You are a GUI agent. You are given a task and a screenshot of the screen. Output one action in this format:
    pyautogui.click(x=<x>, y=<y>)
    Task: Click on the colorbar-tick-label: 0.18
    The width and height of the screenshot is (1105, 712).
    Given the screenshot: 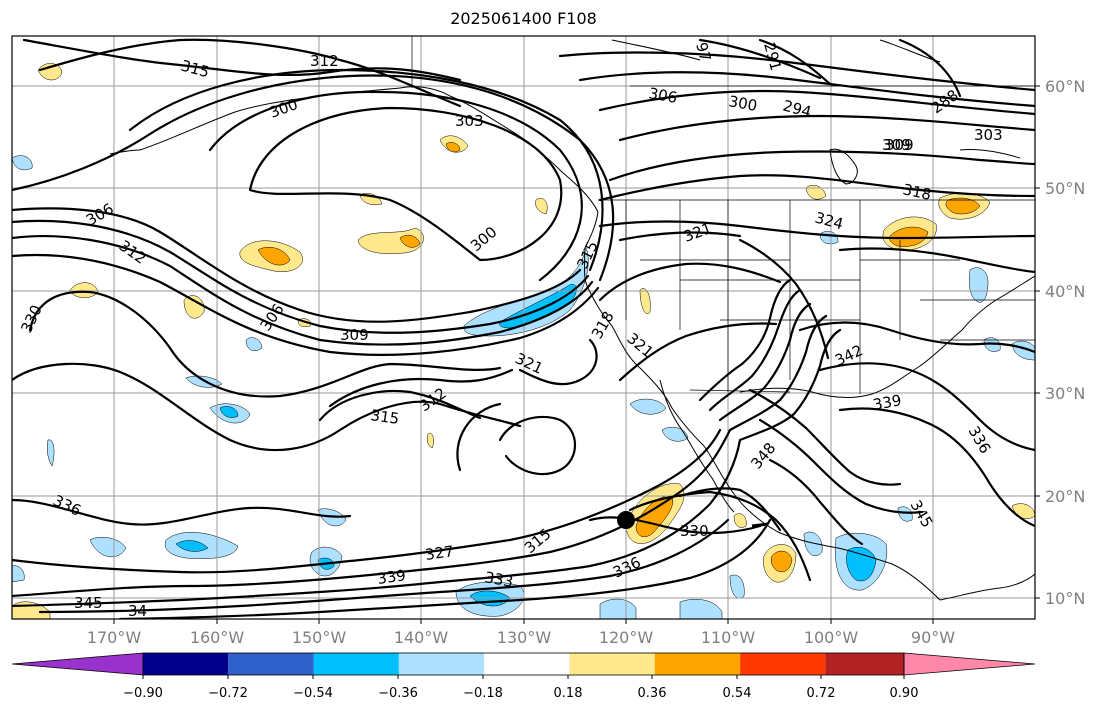 What is the action you would take?
    pyautogui.click(x=568, y=693)
    